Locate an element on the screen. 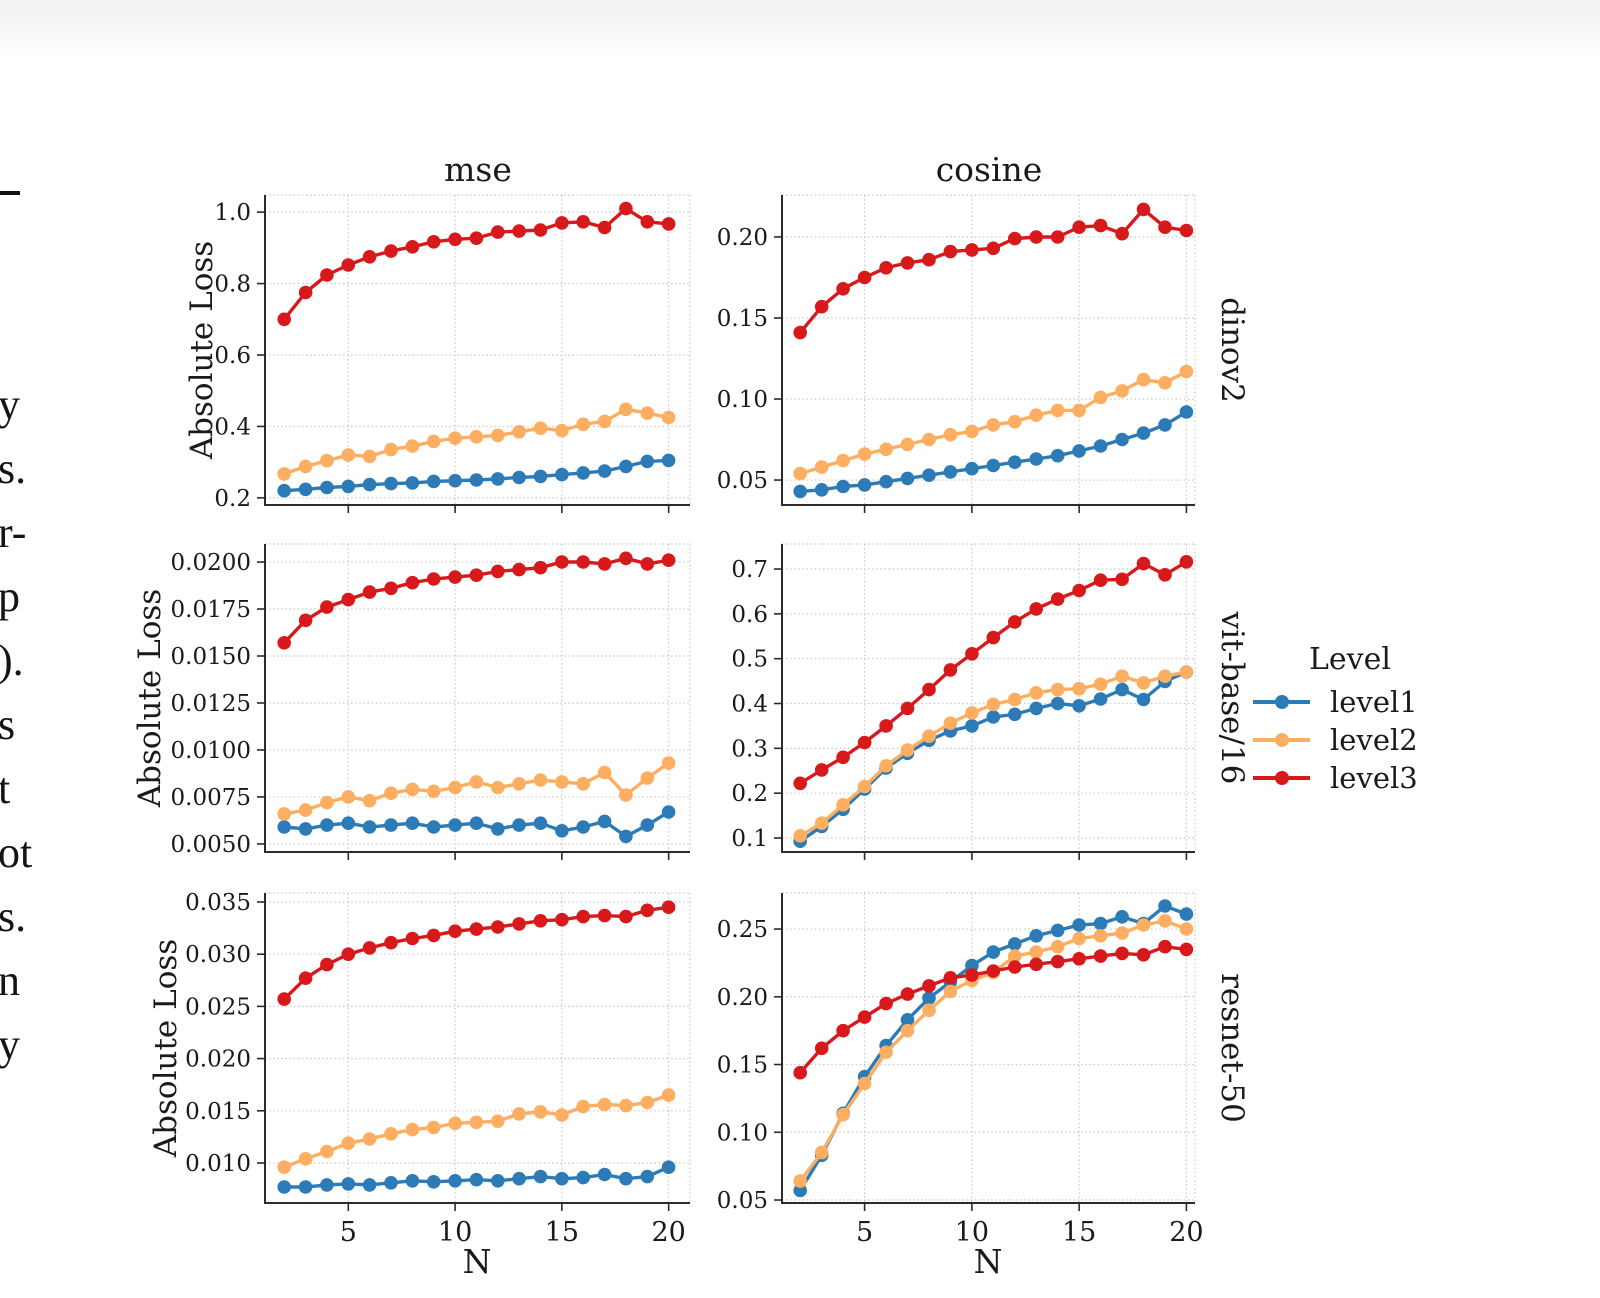 This screenshot has height=1298, width=1600. y-axis-label: Absolute Loss is located at coordinates (202, 350).